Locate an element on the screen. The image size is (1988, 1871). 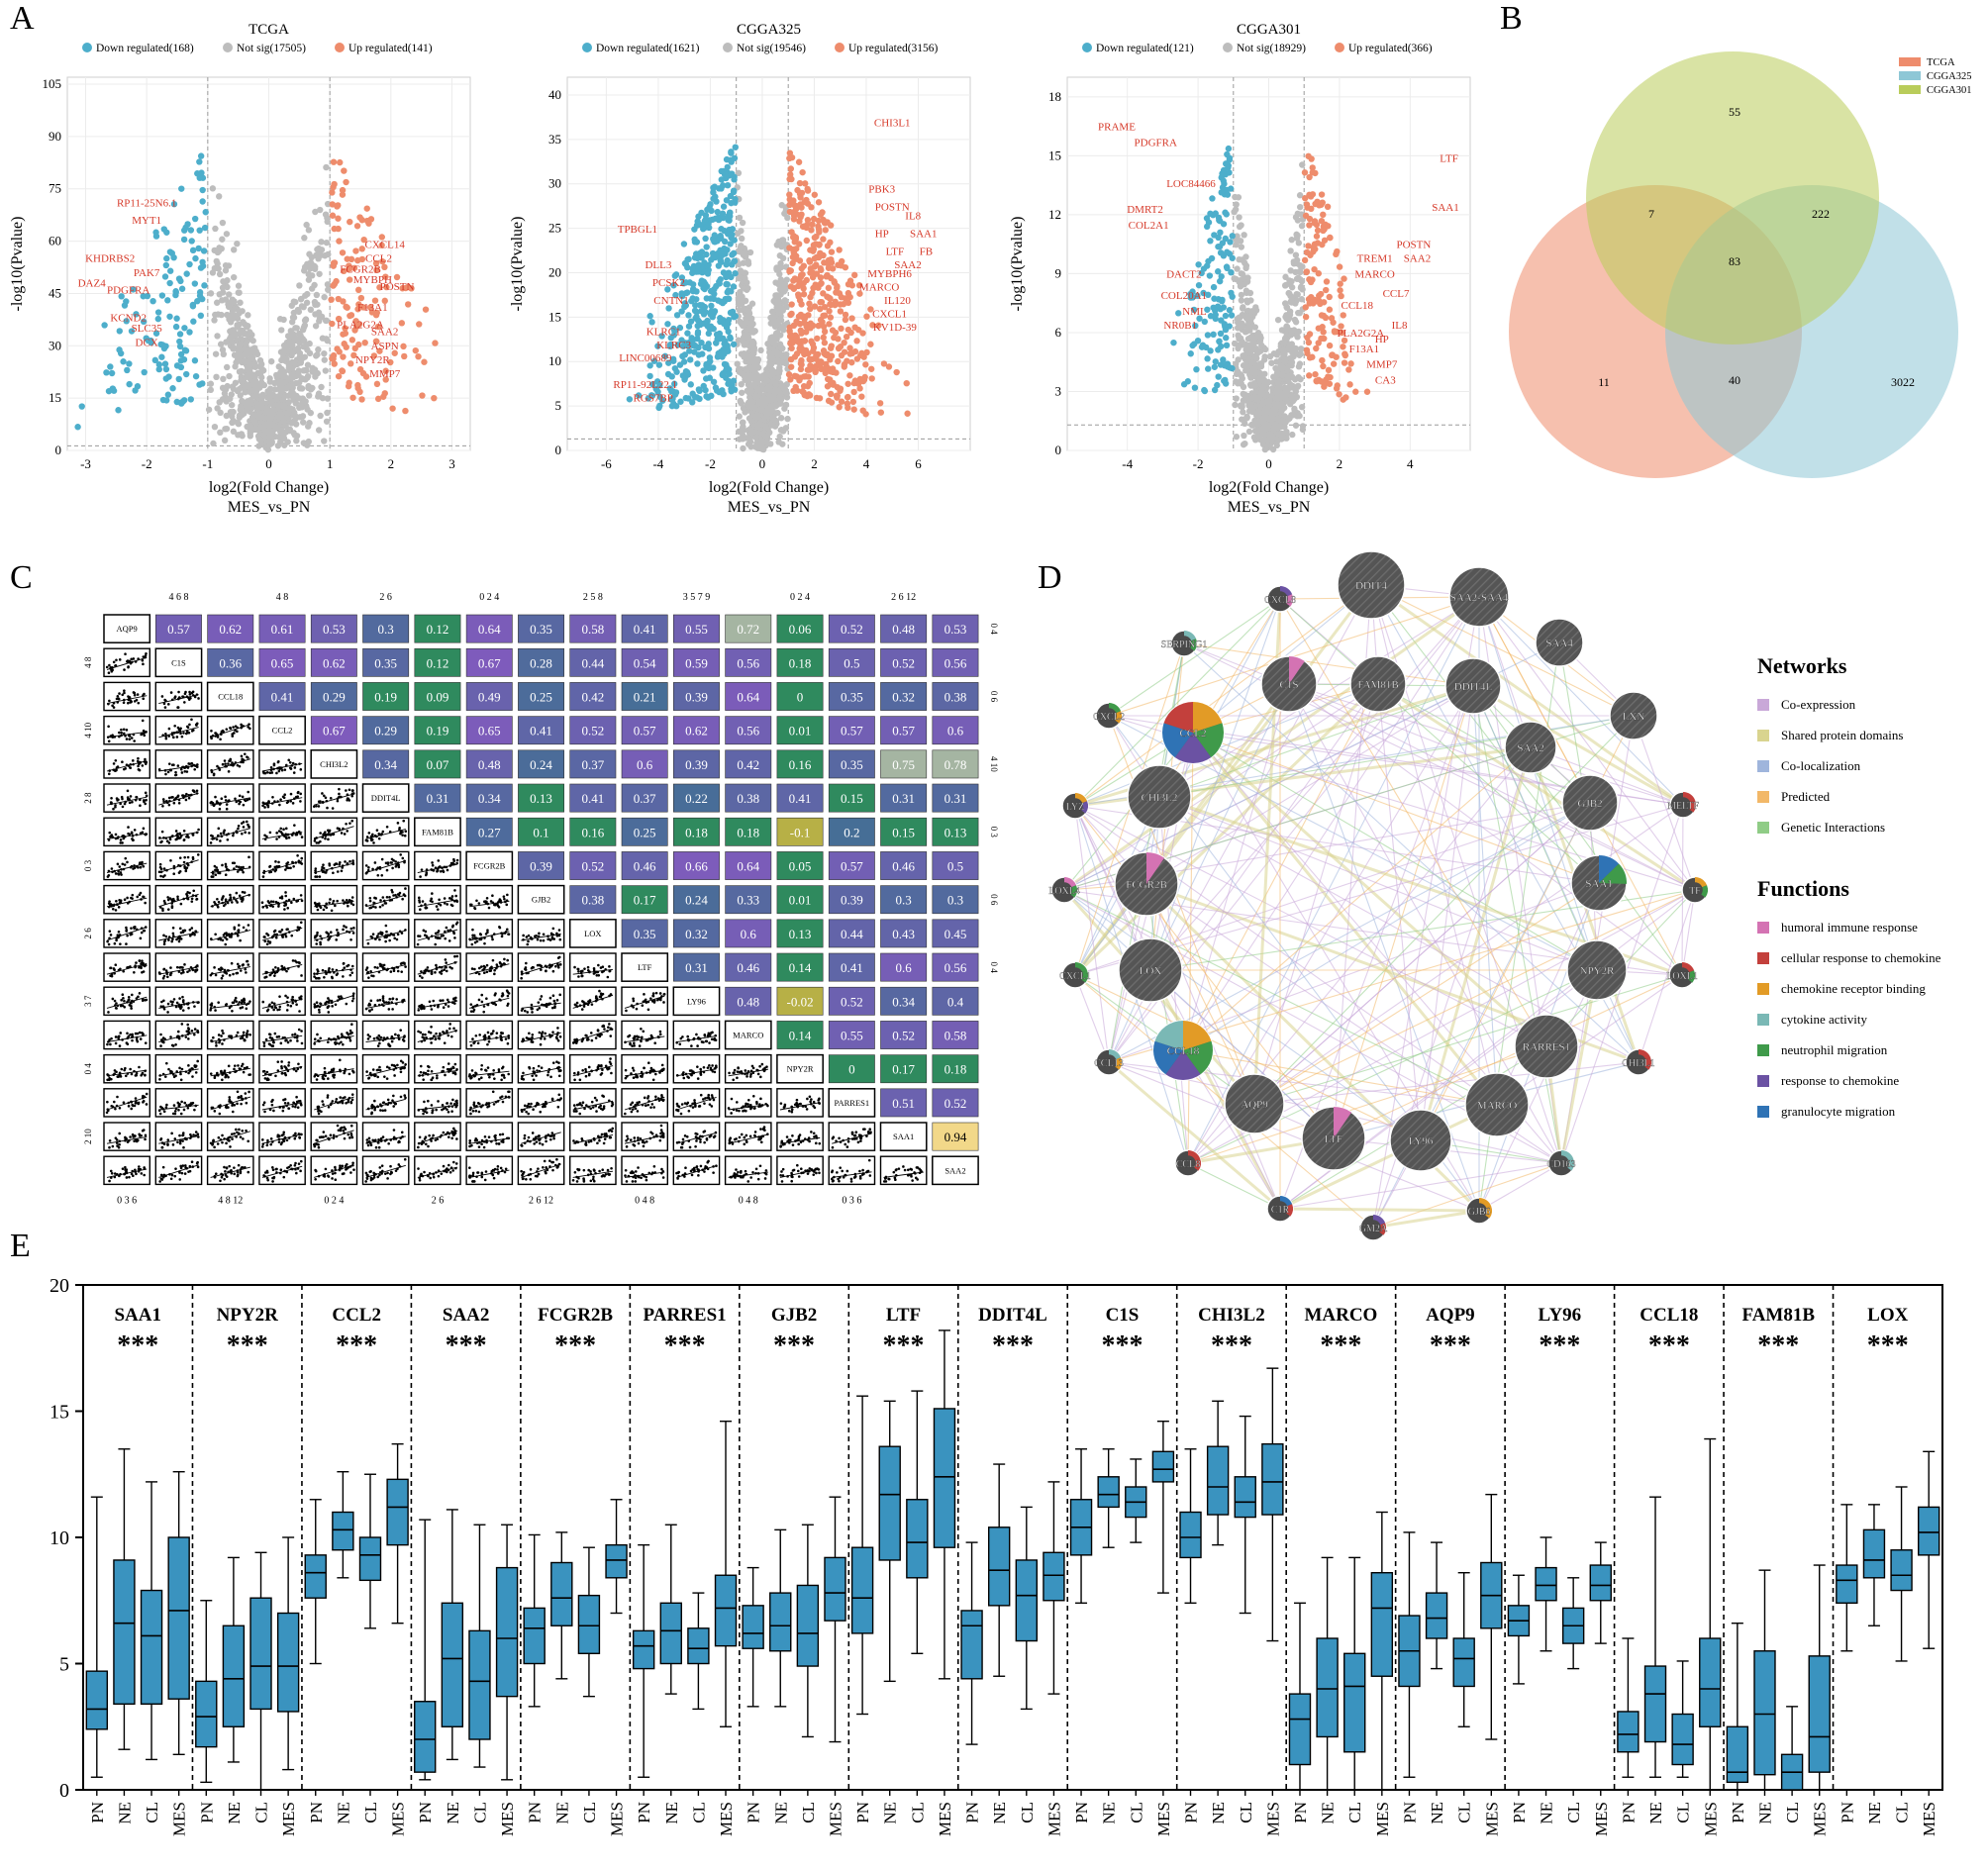
network-node-label: CXCL2 is located at coordinates (1109, 717).